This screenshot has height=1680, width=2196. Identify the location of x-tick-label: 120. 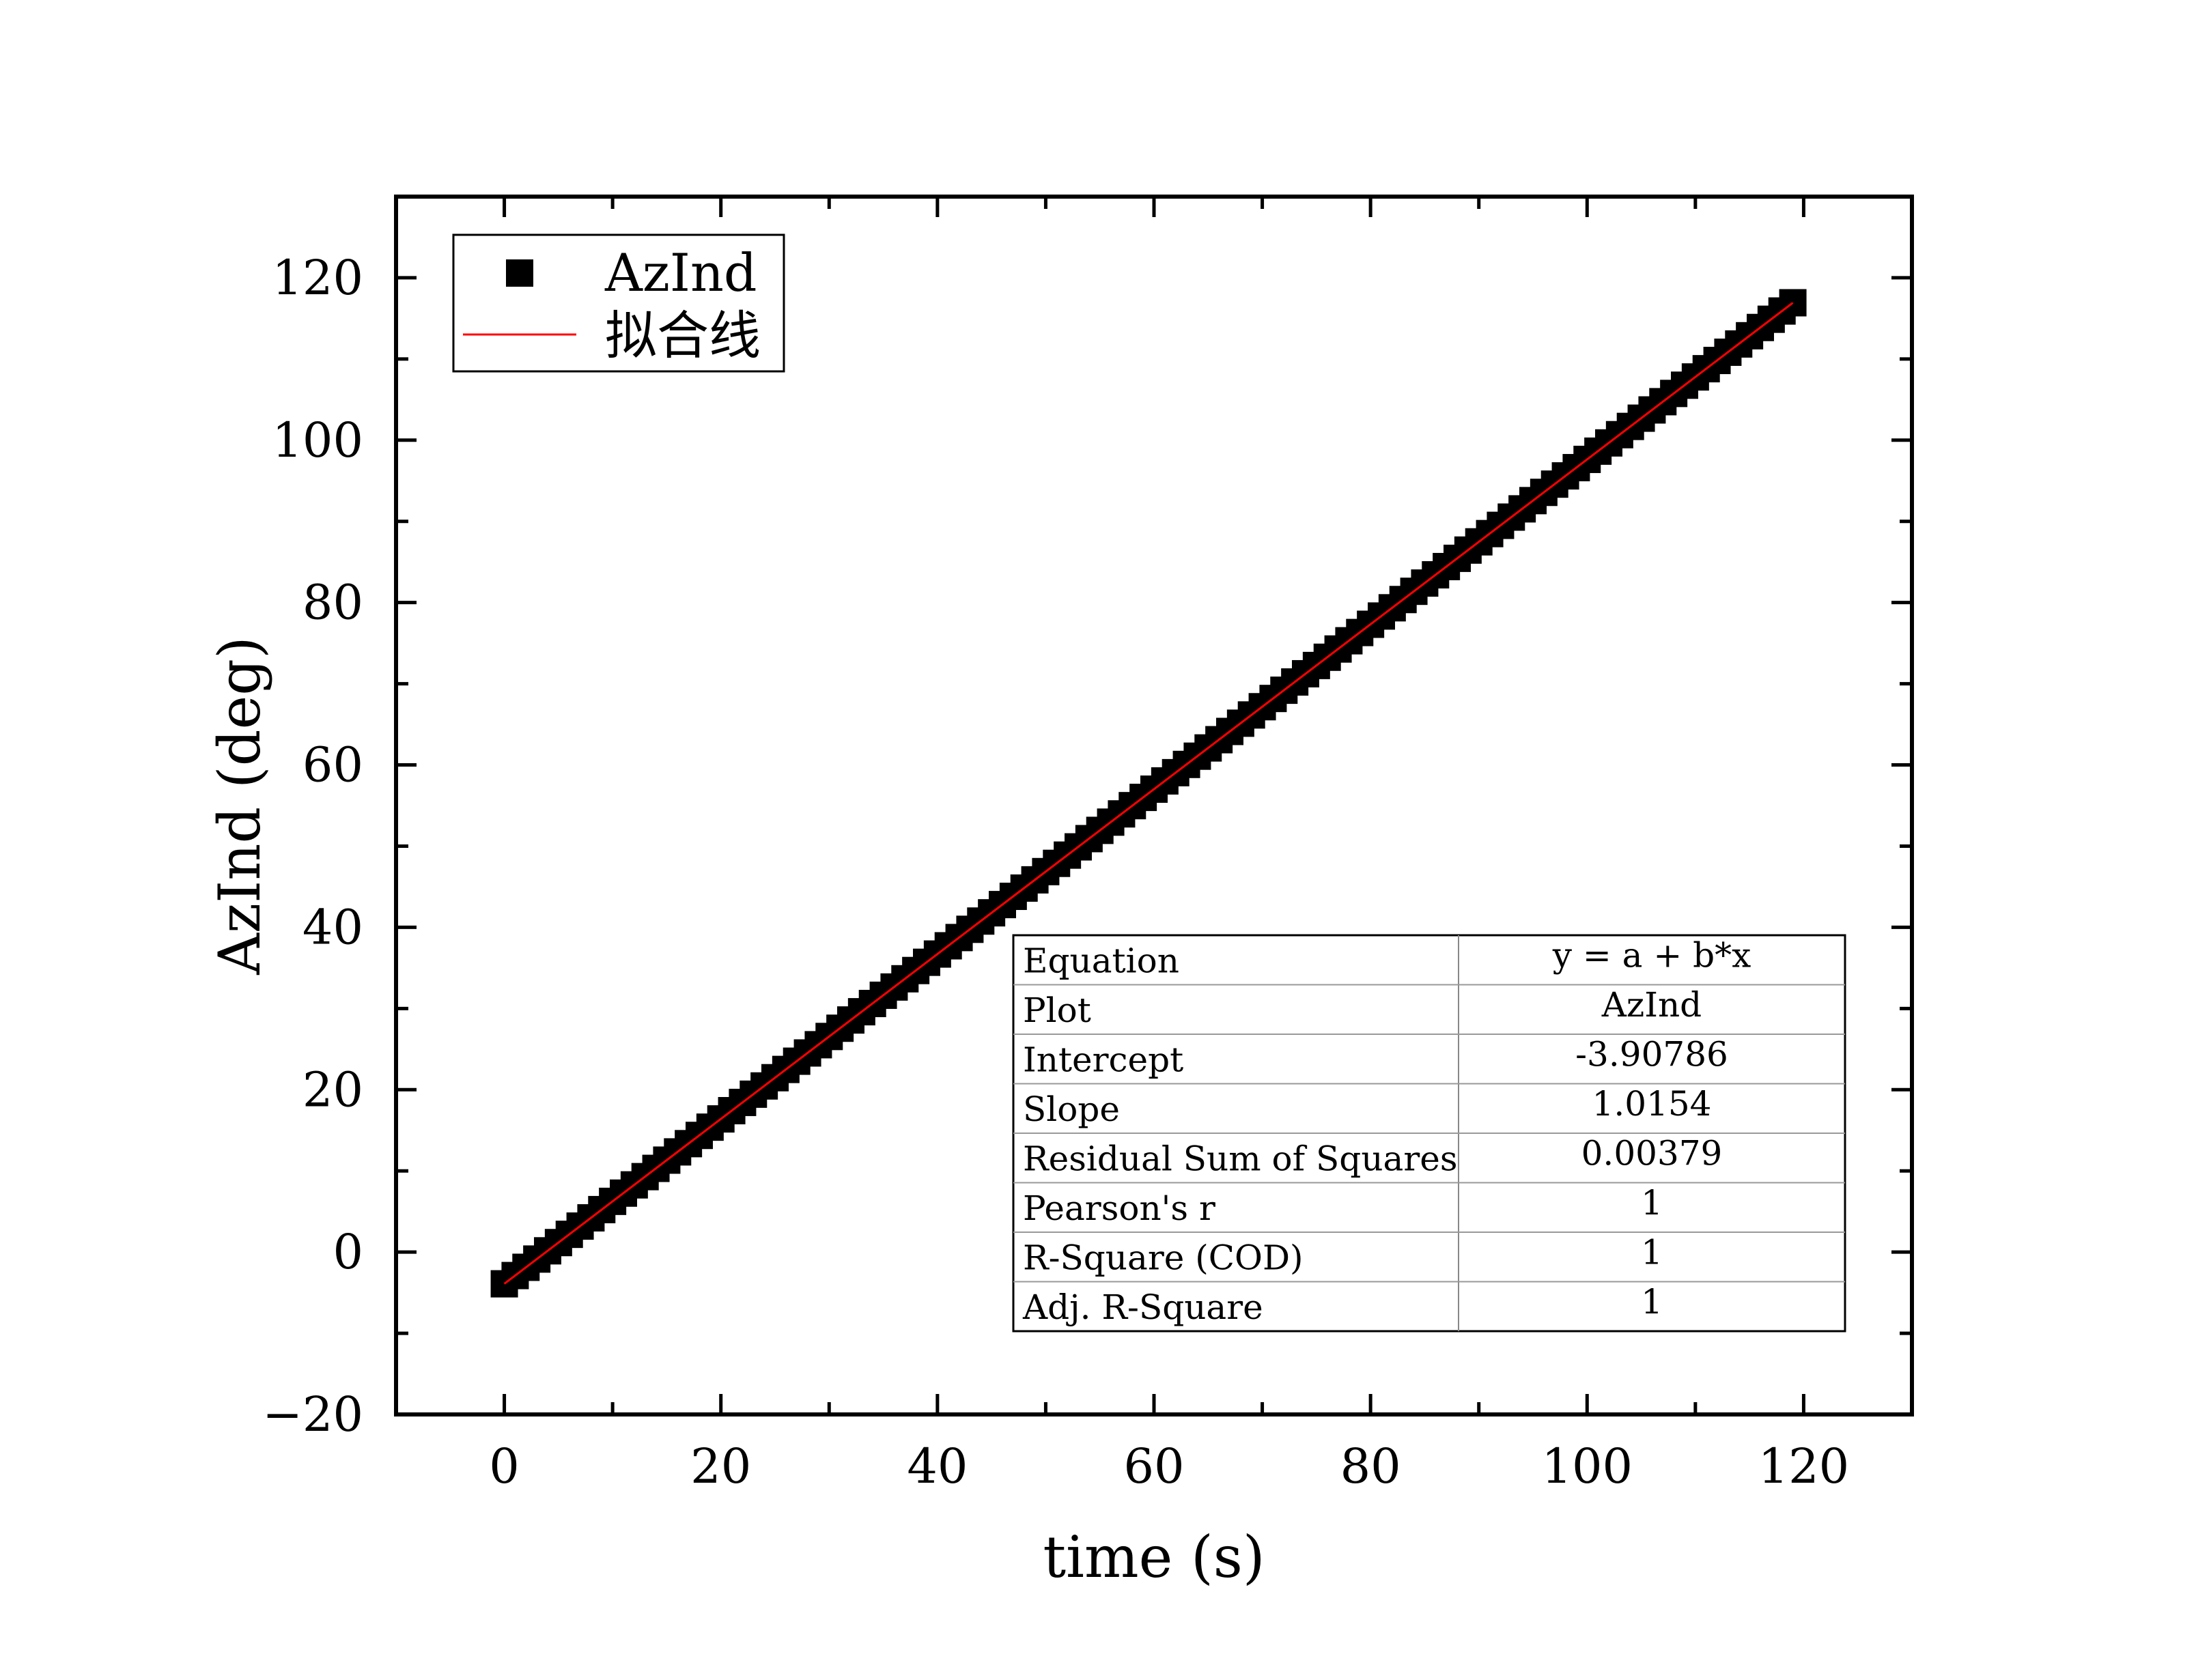
(1804, 1466).